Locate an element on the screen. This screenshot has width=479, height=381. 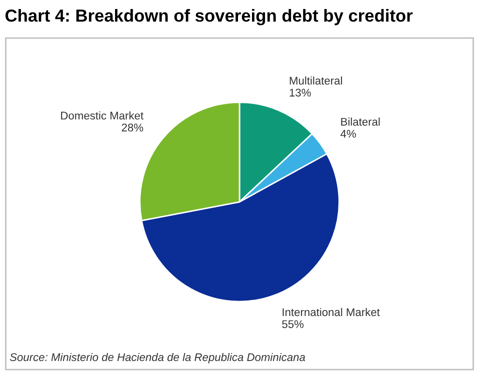
chart-title: Chart 4: Breakdown of sovereign debt by creditor is located at coordinates (209, 17).